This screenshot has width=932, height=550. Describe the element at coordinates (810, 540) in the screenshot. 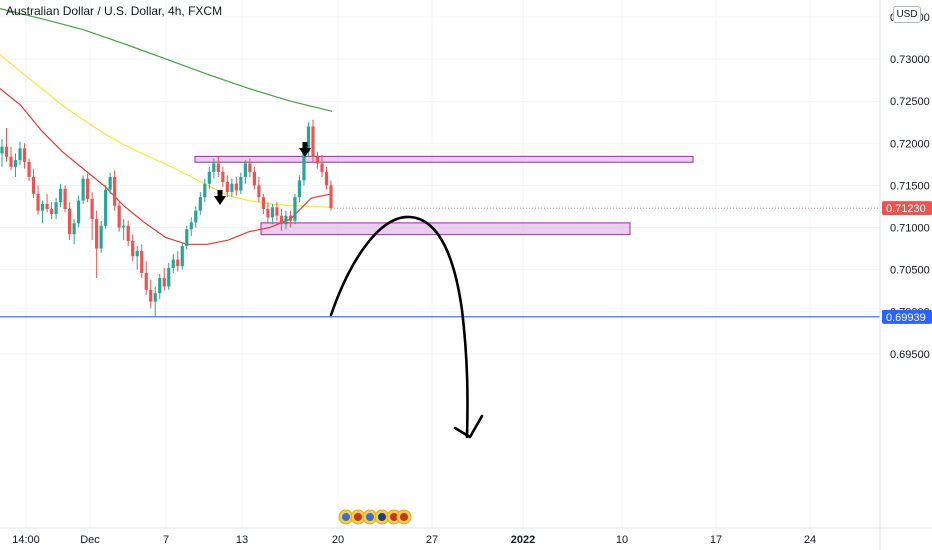

I see `x-tick-label: 24` at that location.